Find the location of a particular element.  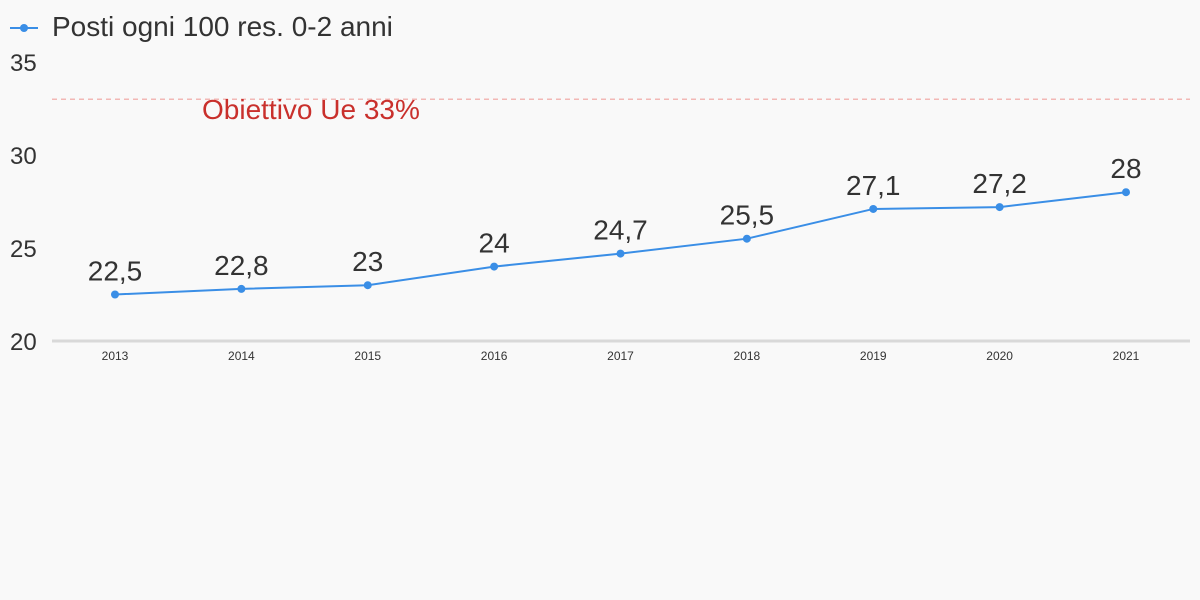

x-tick-label: 2014 is located at coordinates (241, 356).